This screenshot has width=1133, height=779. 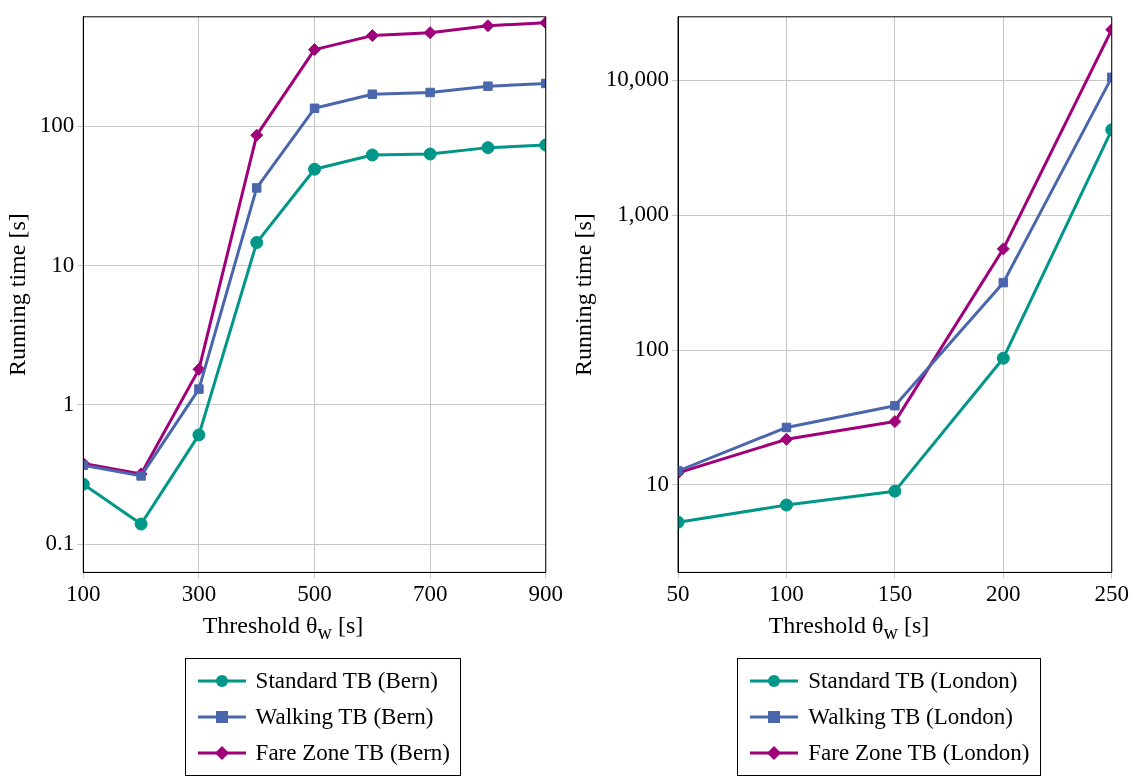 What do you see at coordinates (68, 403) in the screenshot?
I see `y-tick-label: 1` at bounding box center [68, 403].